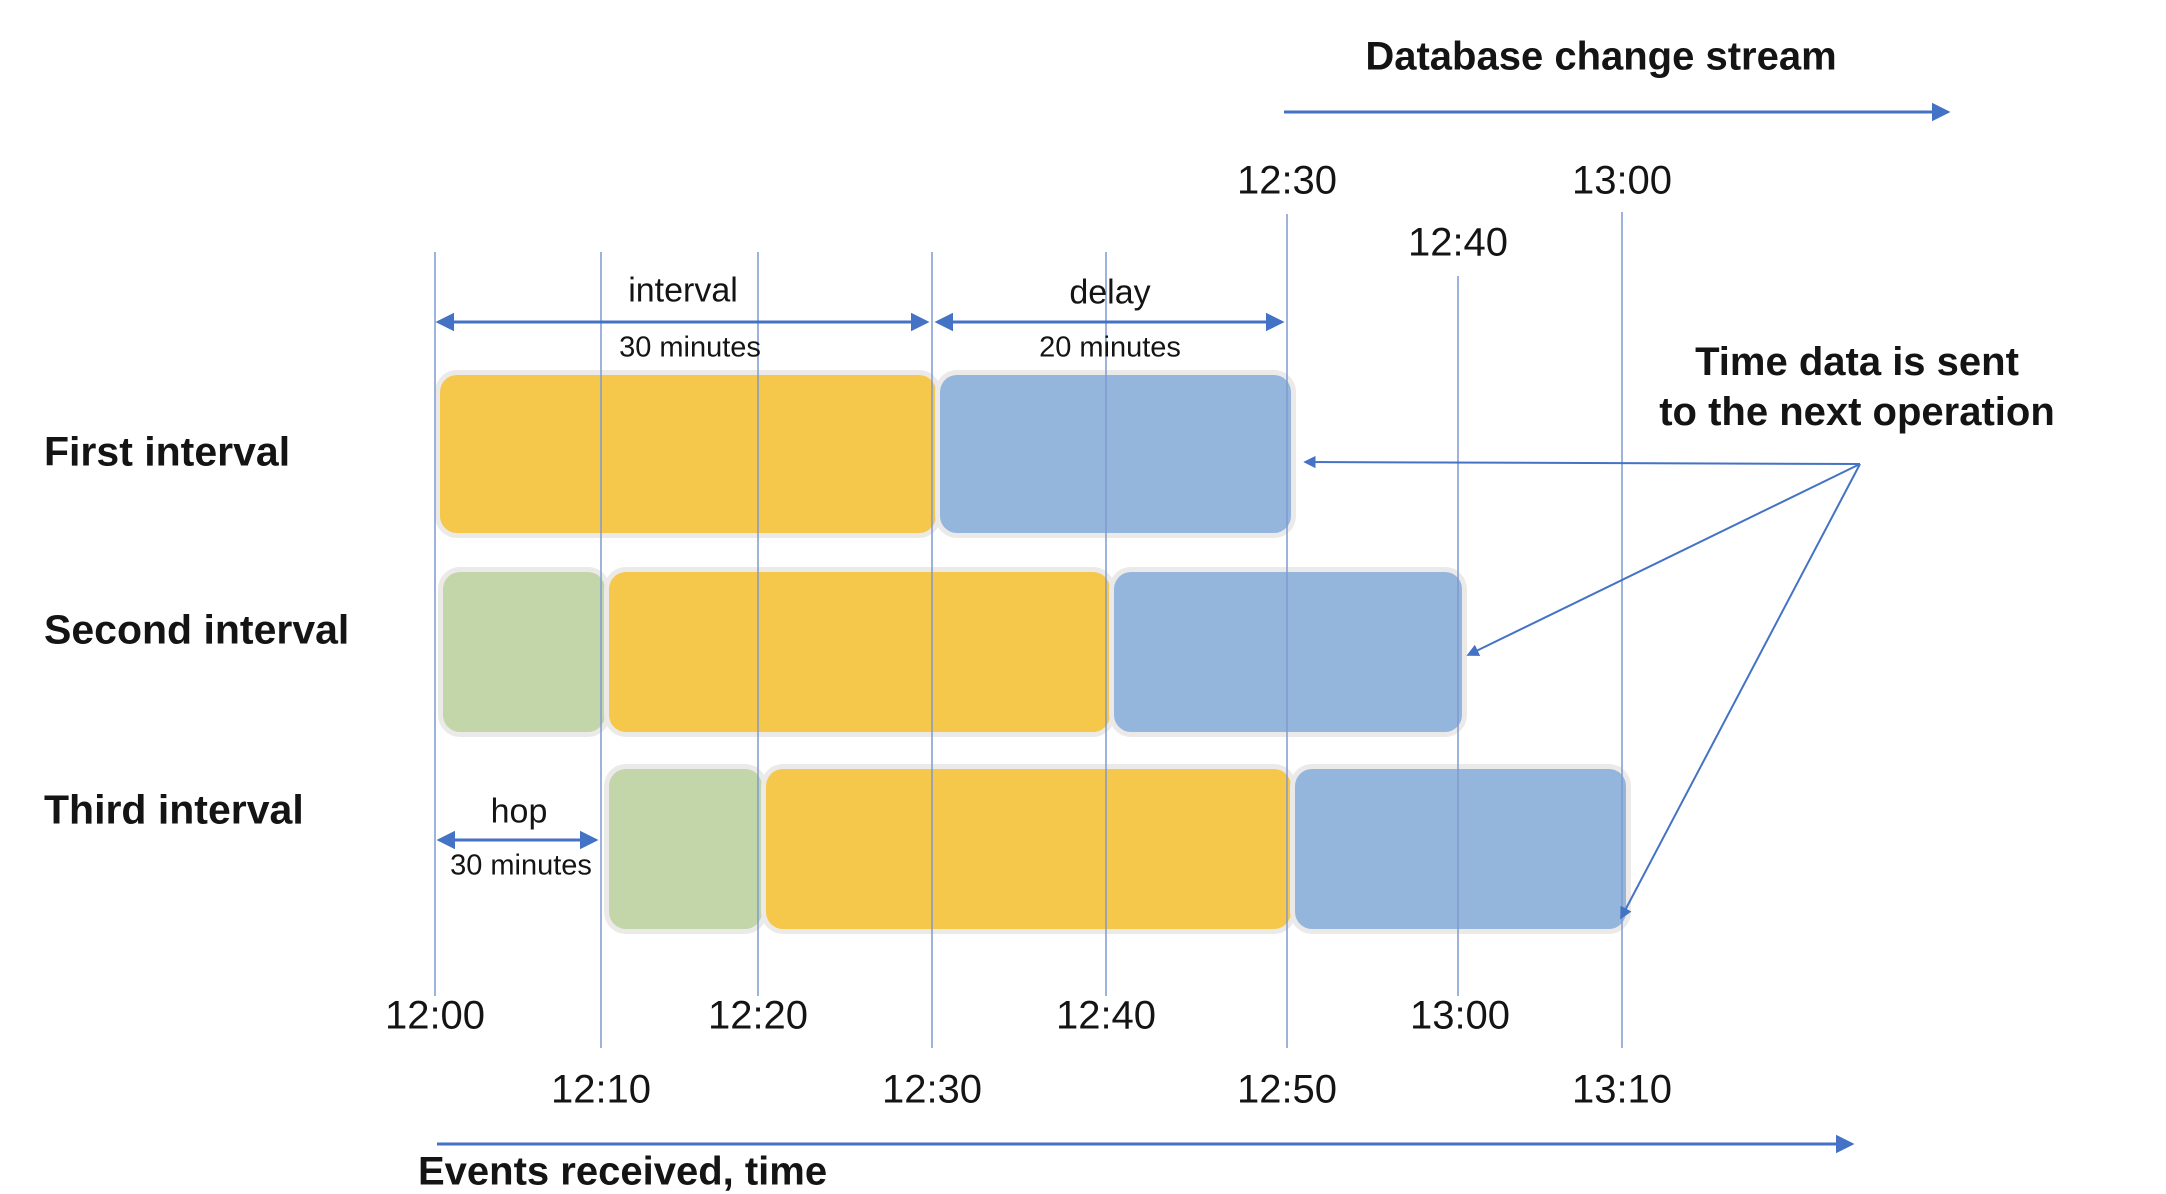 The image size is (2166, 1194). What do you see at coordinates (1601, 56) in the screenshot?
I see `stream-axis-title: Database change stream` at bounding box center [1601, 56].